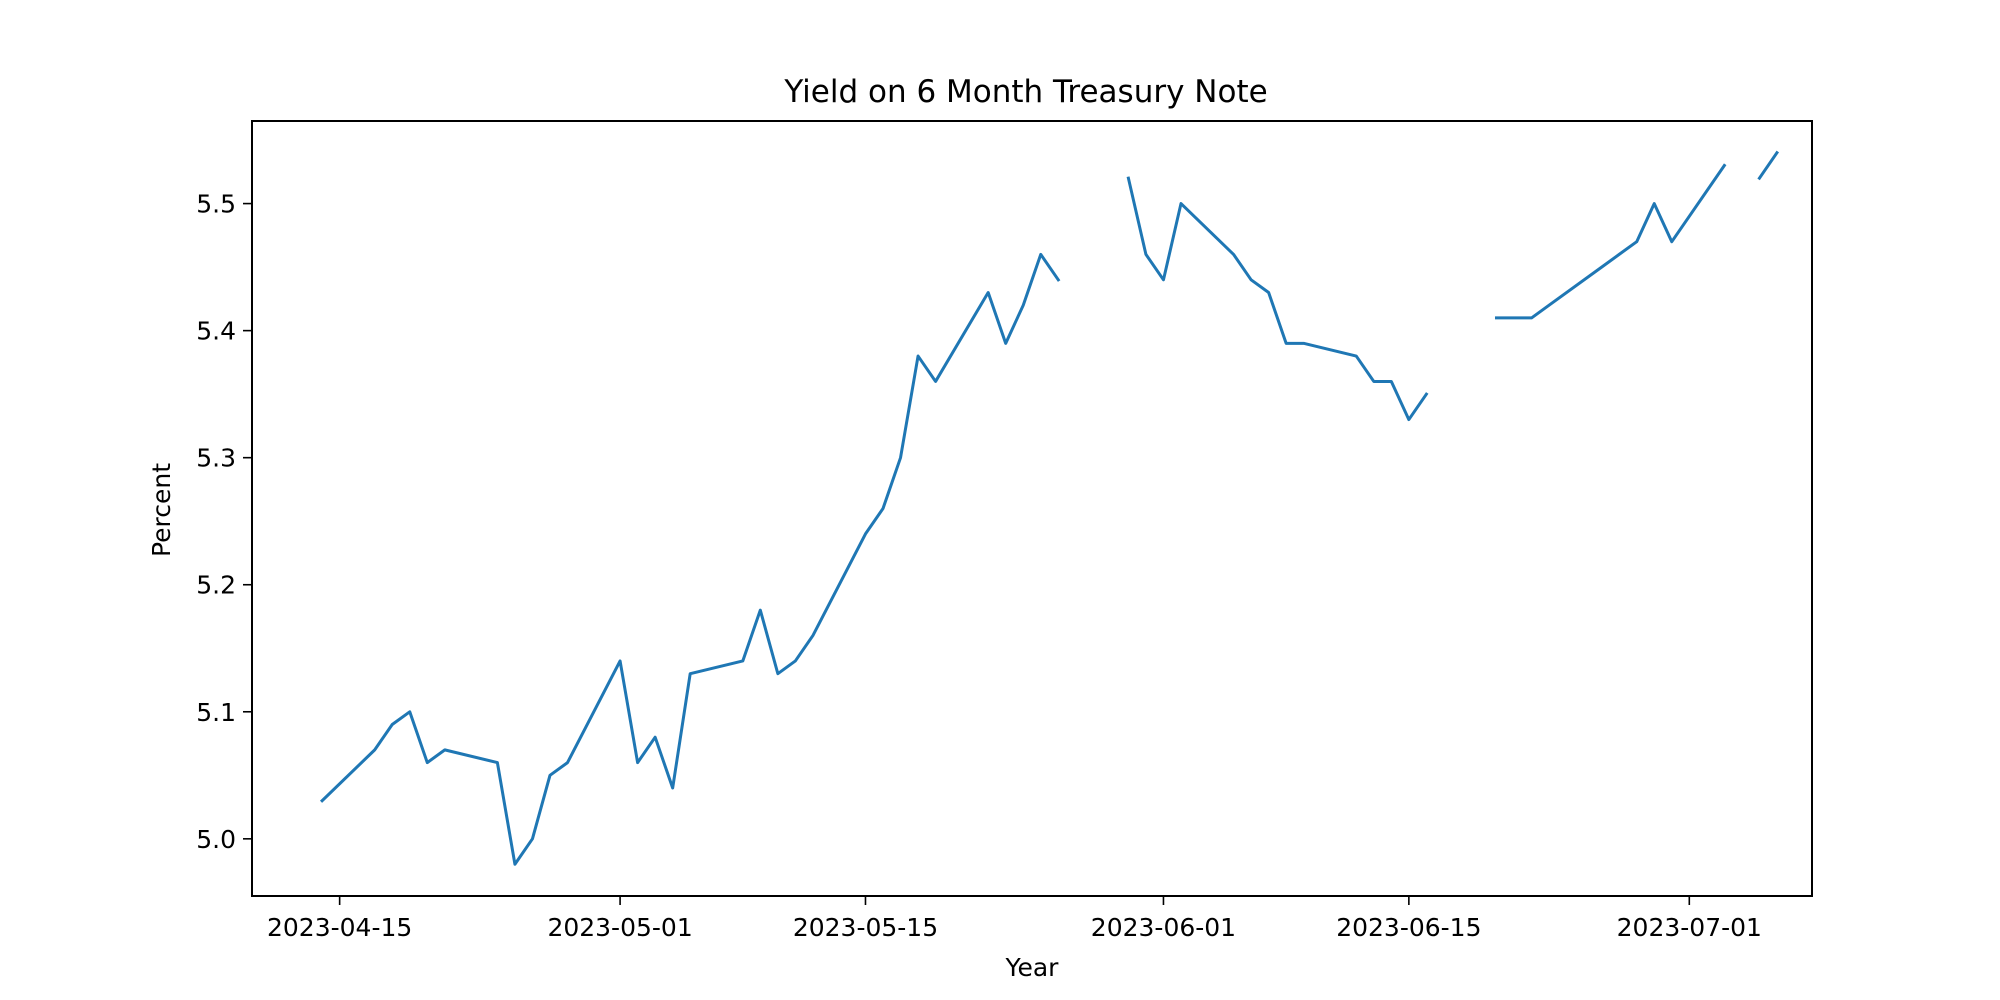 This screenshot has width=2000, height=1000. Describe the element at coordinates (1408, 927) in the screenshot. I see `x-tick-label: 2023-06-15` at that location.